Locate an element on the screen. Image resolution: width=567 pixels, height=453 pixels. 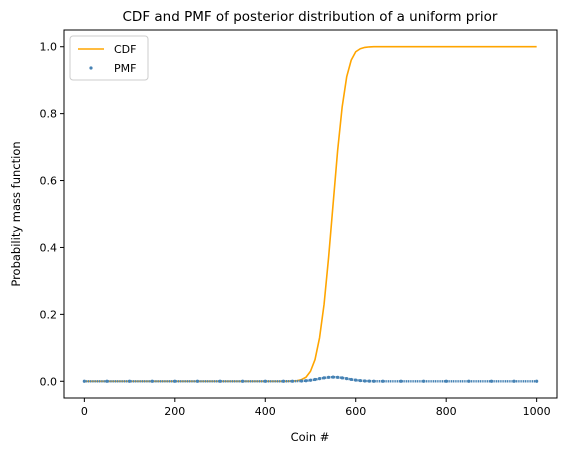
x-tick-label: 1000 is located at coordinates (537, 411).